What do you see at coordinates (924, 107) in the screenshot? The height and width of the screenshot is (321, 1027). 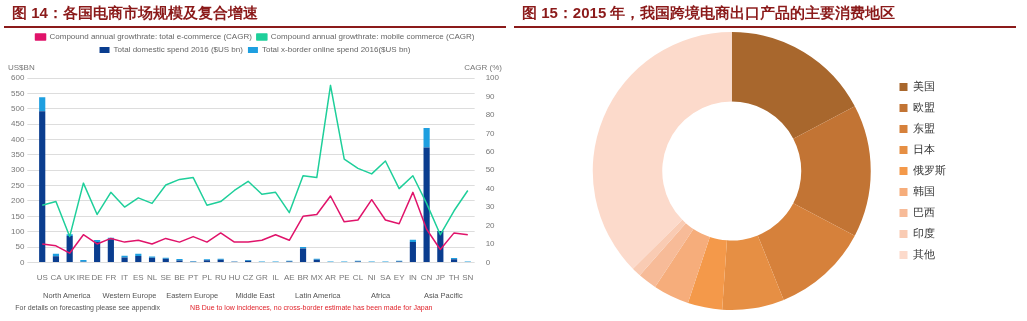 I see `legend-label: 欧盟` at bounding box center [924, 107].